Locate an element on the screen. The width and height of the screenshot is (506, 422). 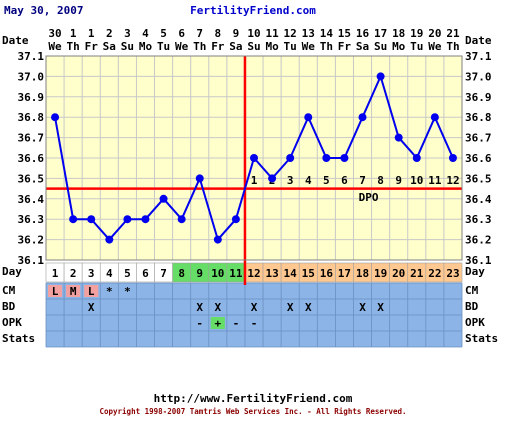
row-label-date-right: Date is located at coordinates (478, 40).